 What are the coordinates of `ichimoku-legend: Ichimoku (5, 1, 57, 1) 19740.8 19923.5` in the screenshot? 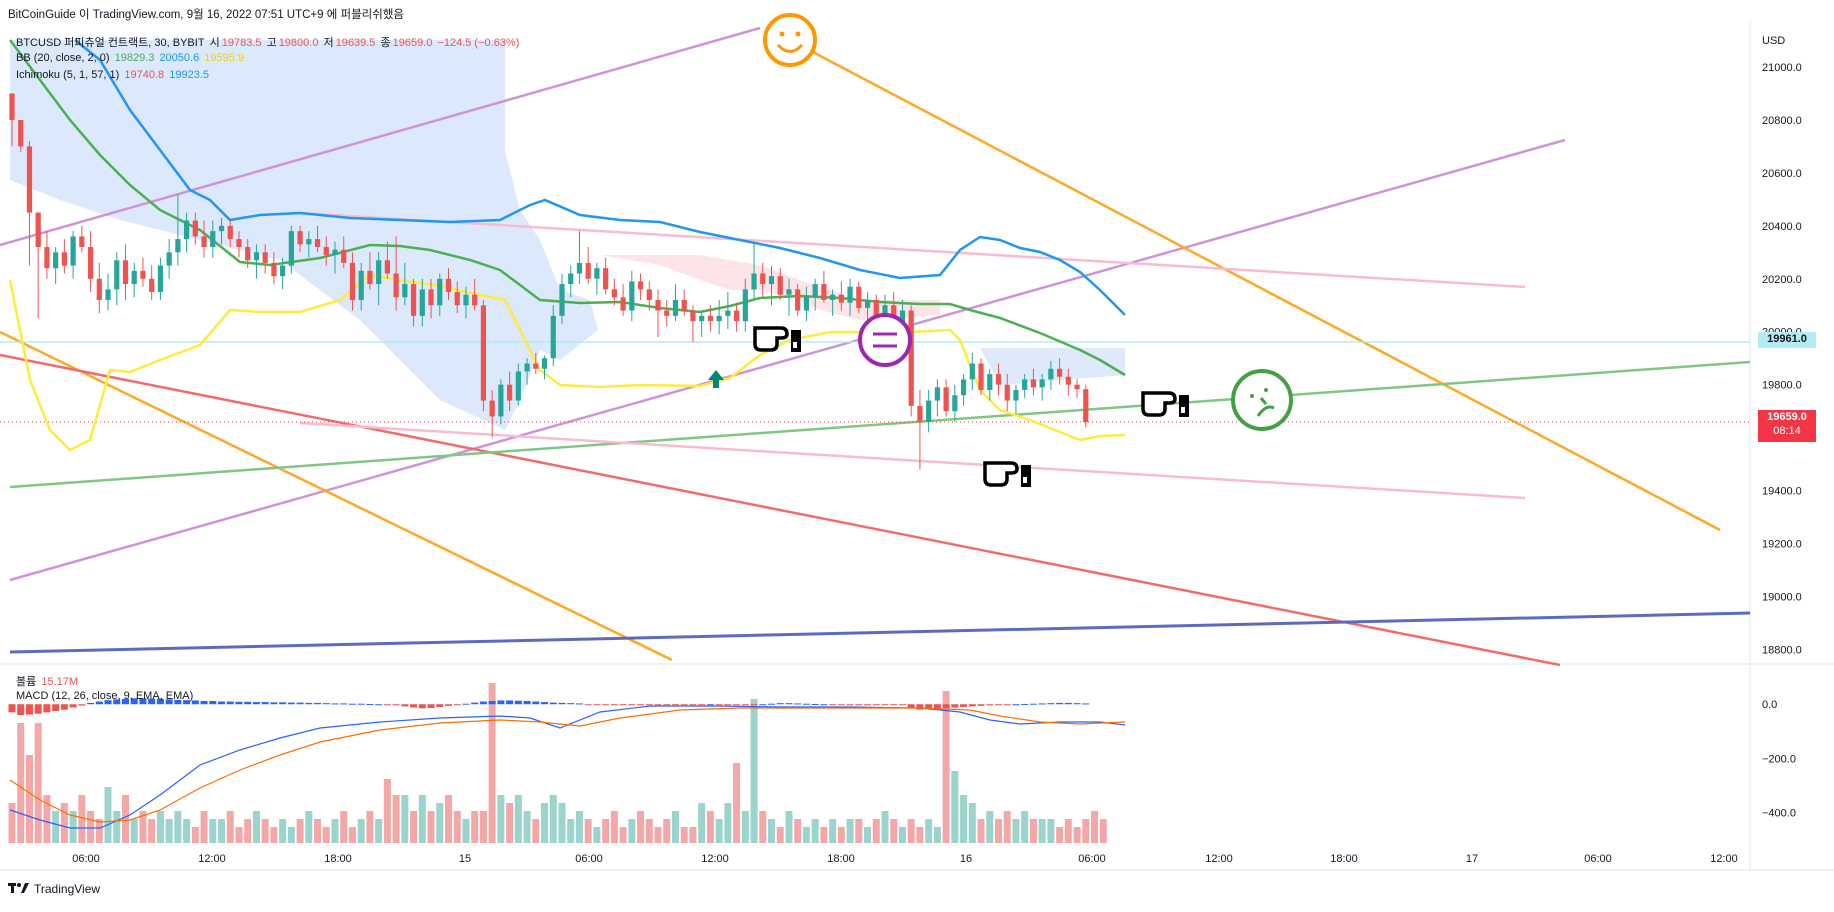 It's located at (113, 75).